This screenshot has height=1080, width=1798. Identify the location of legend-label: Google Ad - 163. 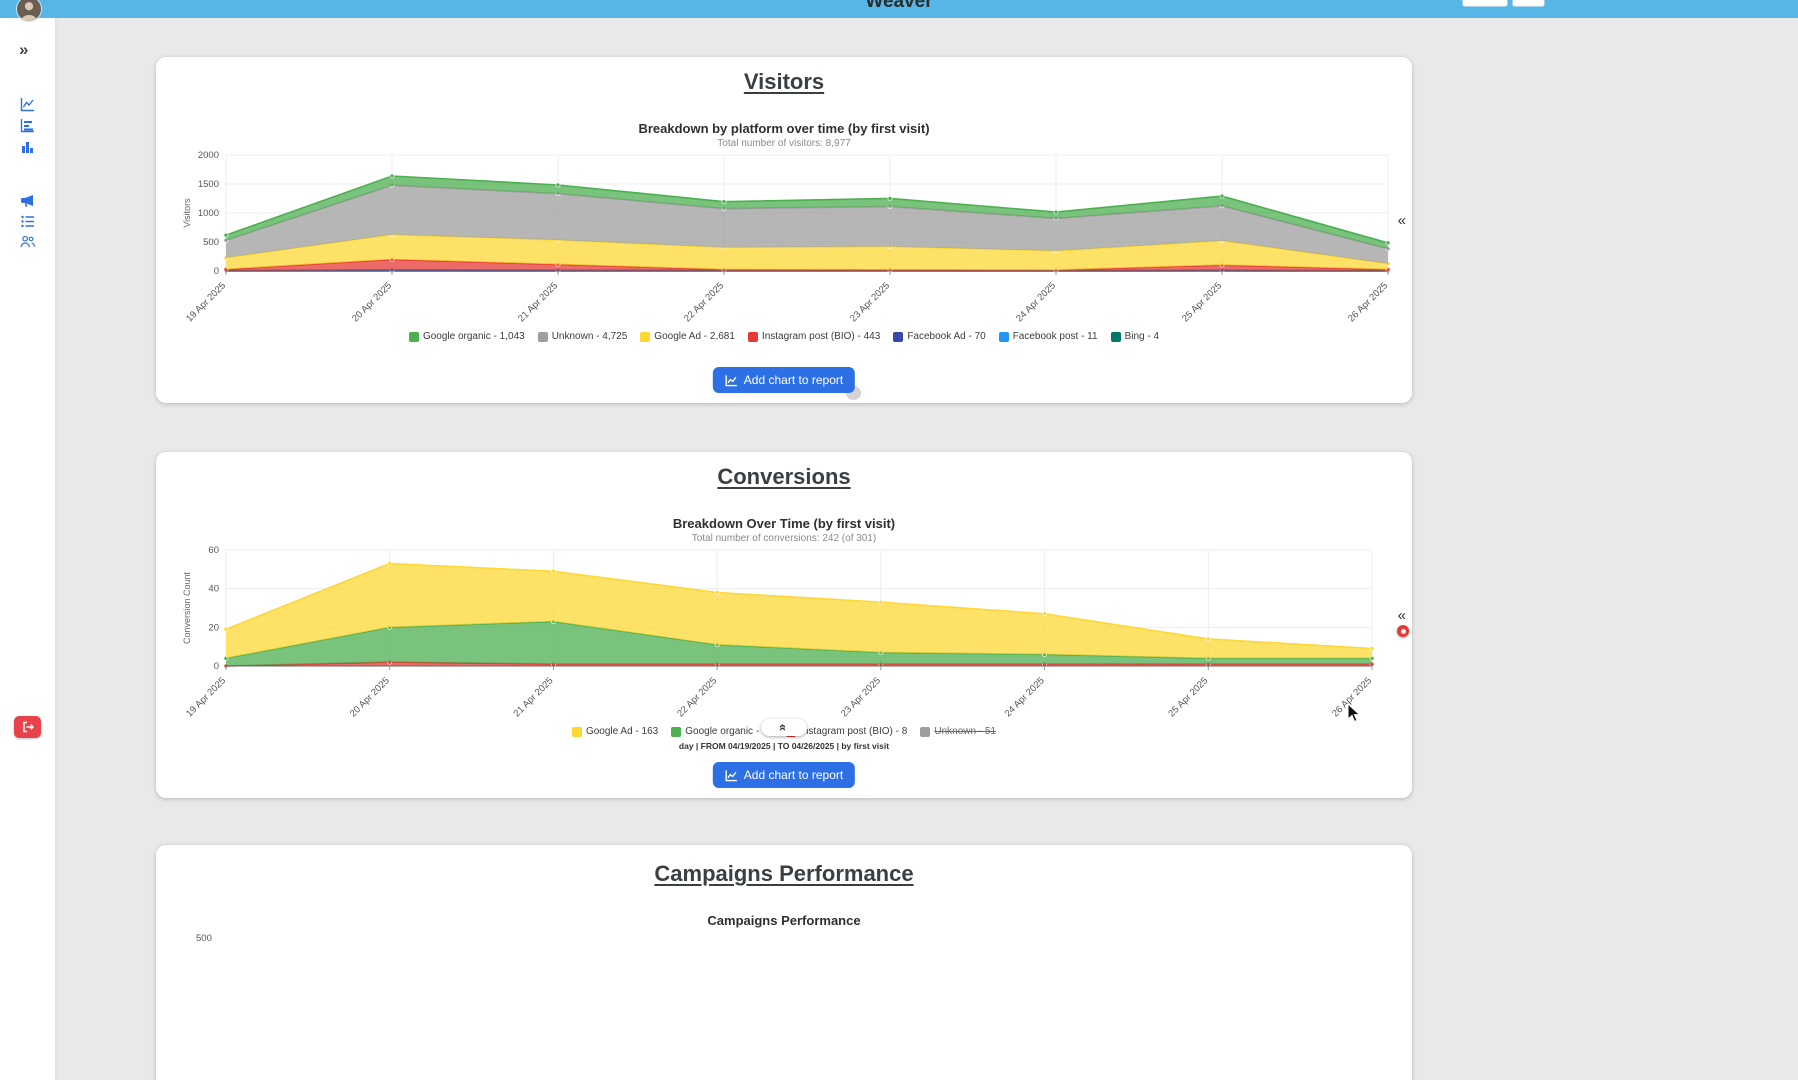
(622, 731).